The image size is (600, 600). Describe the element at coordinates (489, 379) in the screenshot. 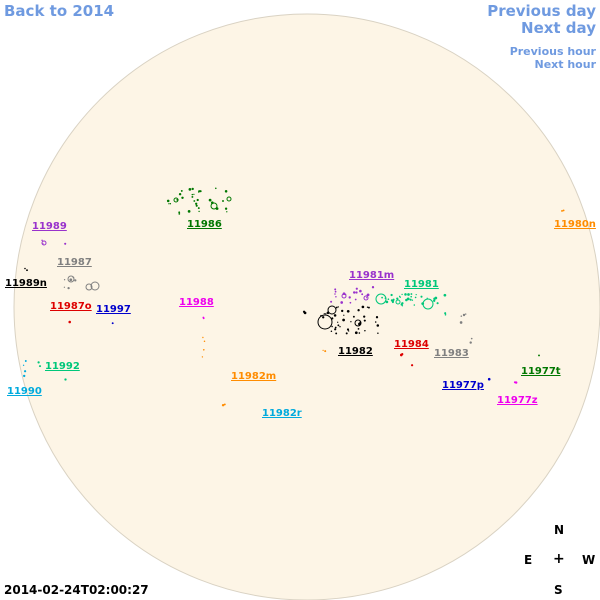

I see `sunspot-11977p` at that location.